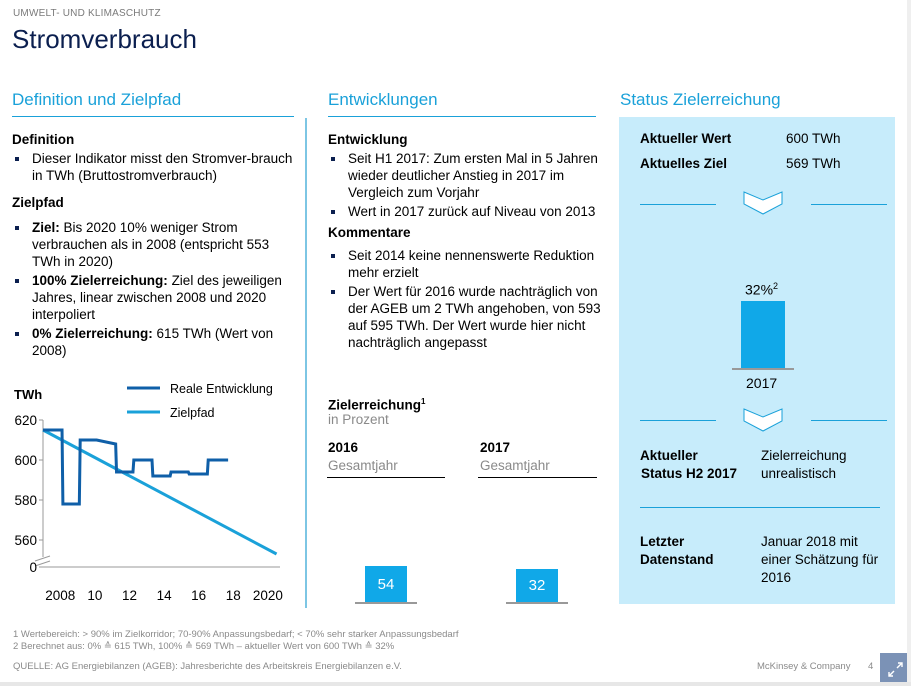 This screenshot has height=691, width=911. What do you see at coordinates (462, 116) in the screenshot?
I see `entwicklungen-heading-underline` at bounding box center [462, 116].